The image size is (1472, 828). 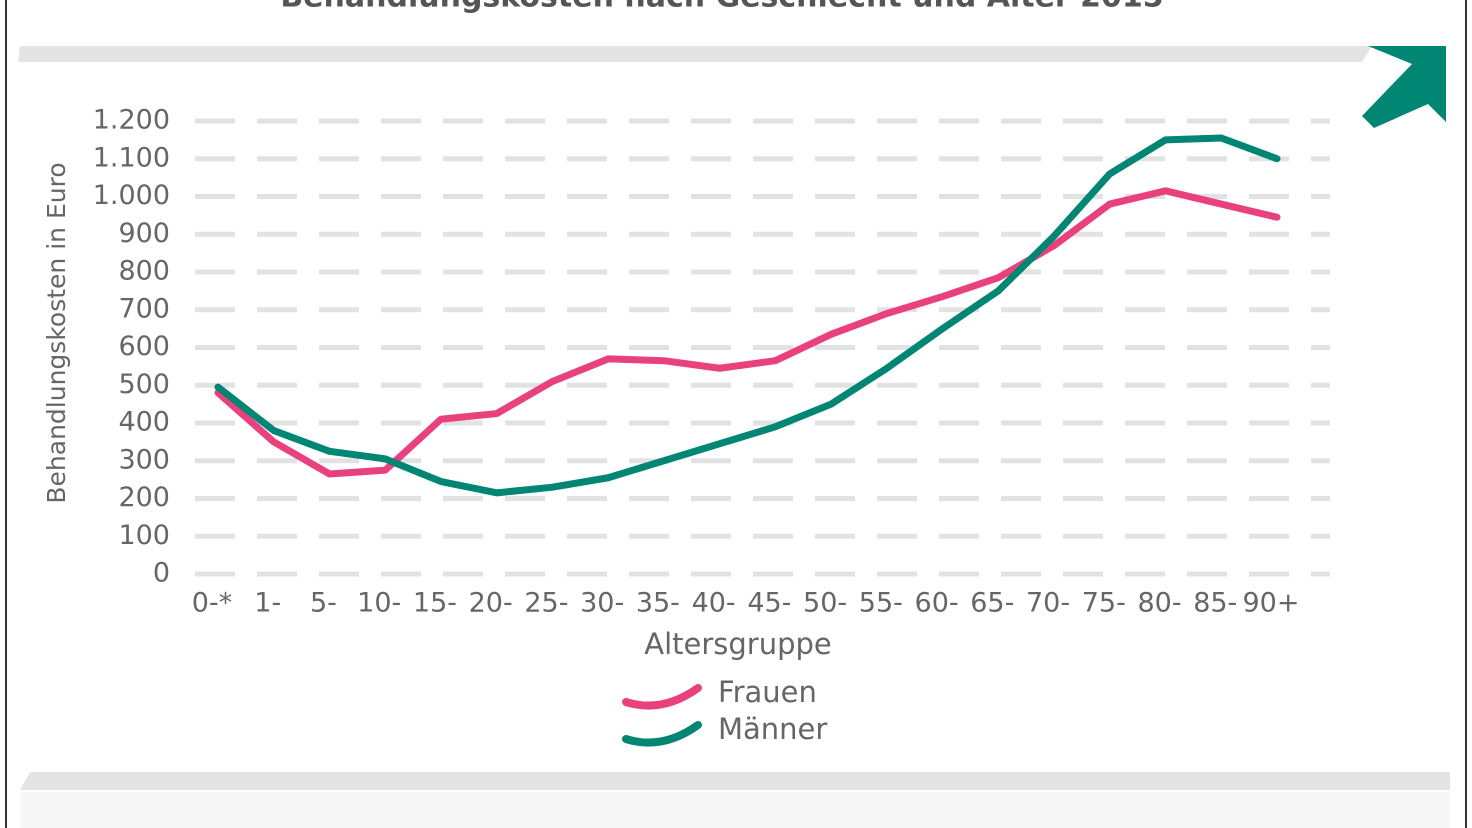 What do you see at coordinates (491, 603) in the screenshot?
I see `x-tick-label: 20-` at bounding box center [491, 603].